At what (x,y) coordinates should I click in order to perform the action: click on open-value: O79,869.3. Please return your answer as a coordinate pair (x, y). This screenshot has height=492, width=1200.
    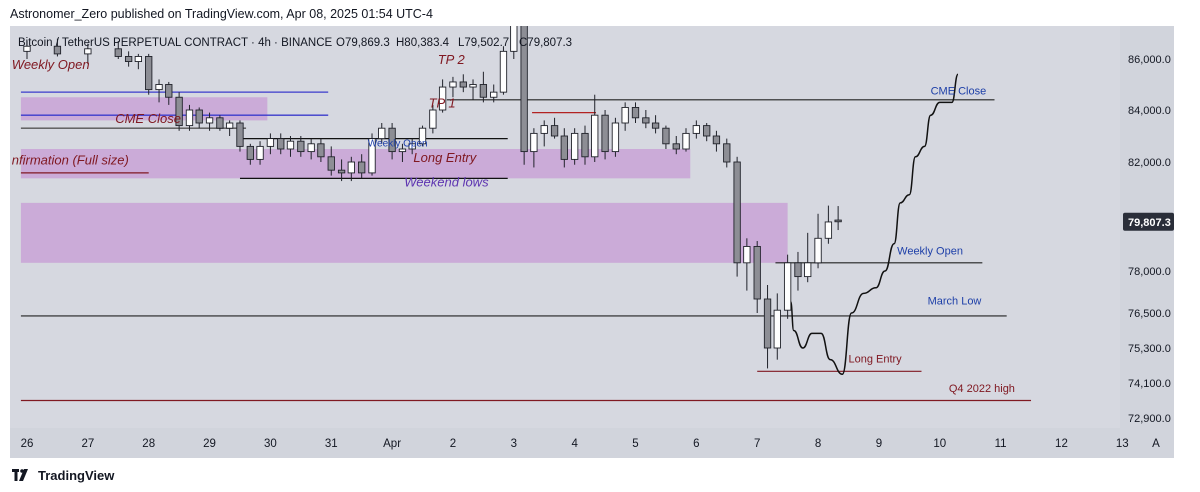
    Looking at the image, I should click on (363, 43).